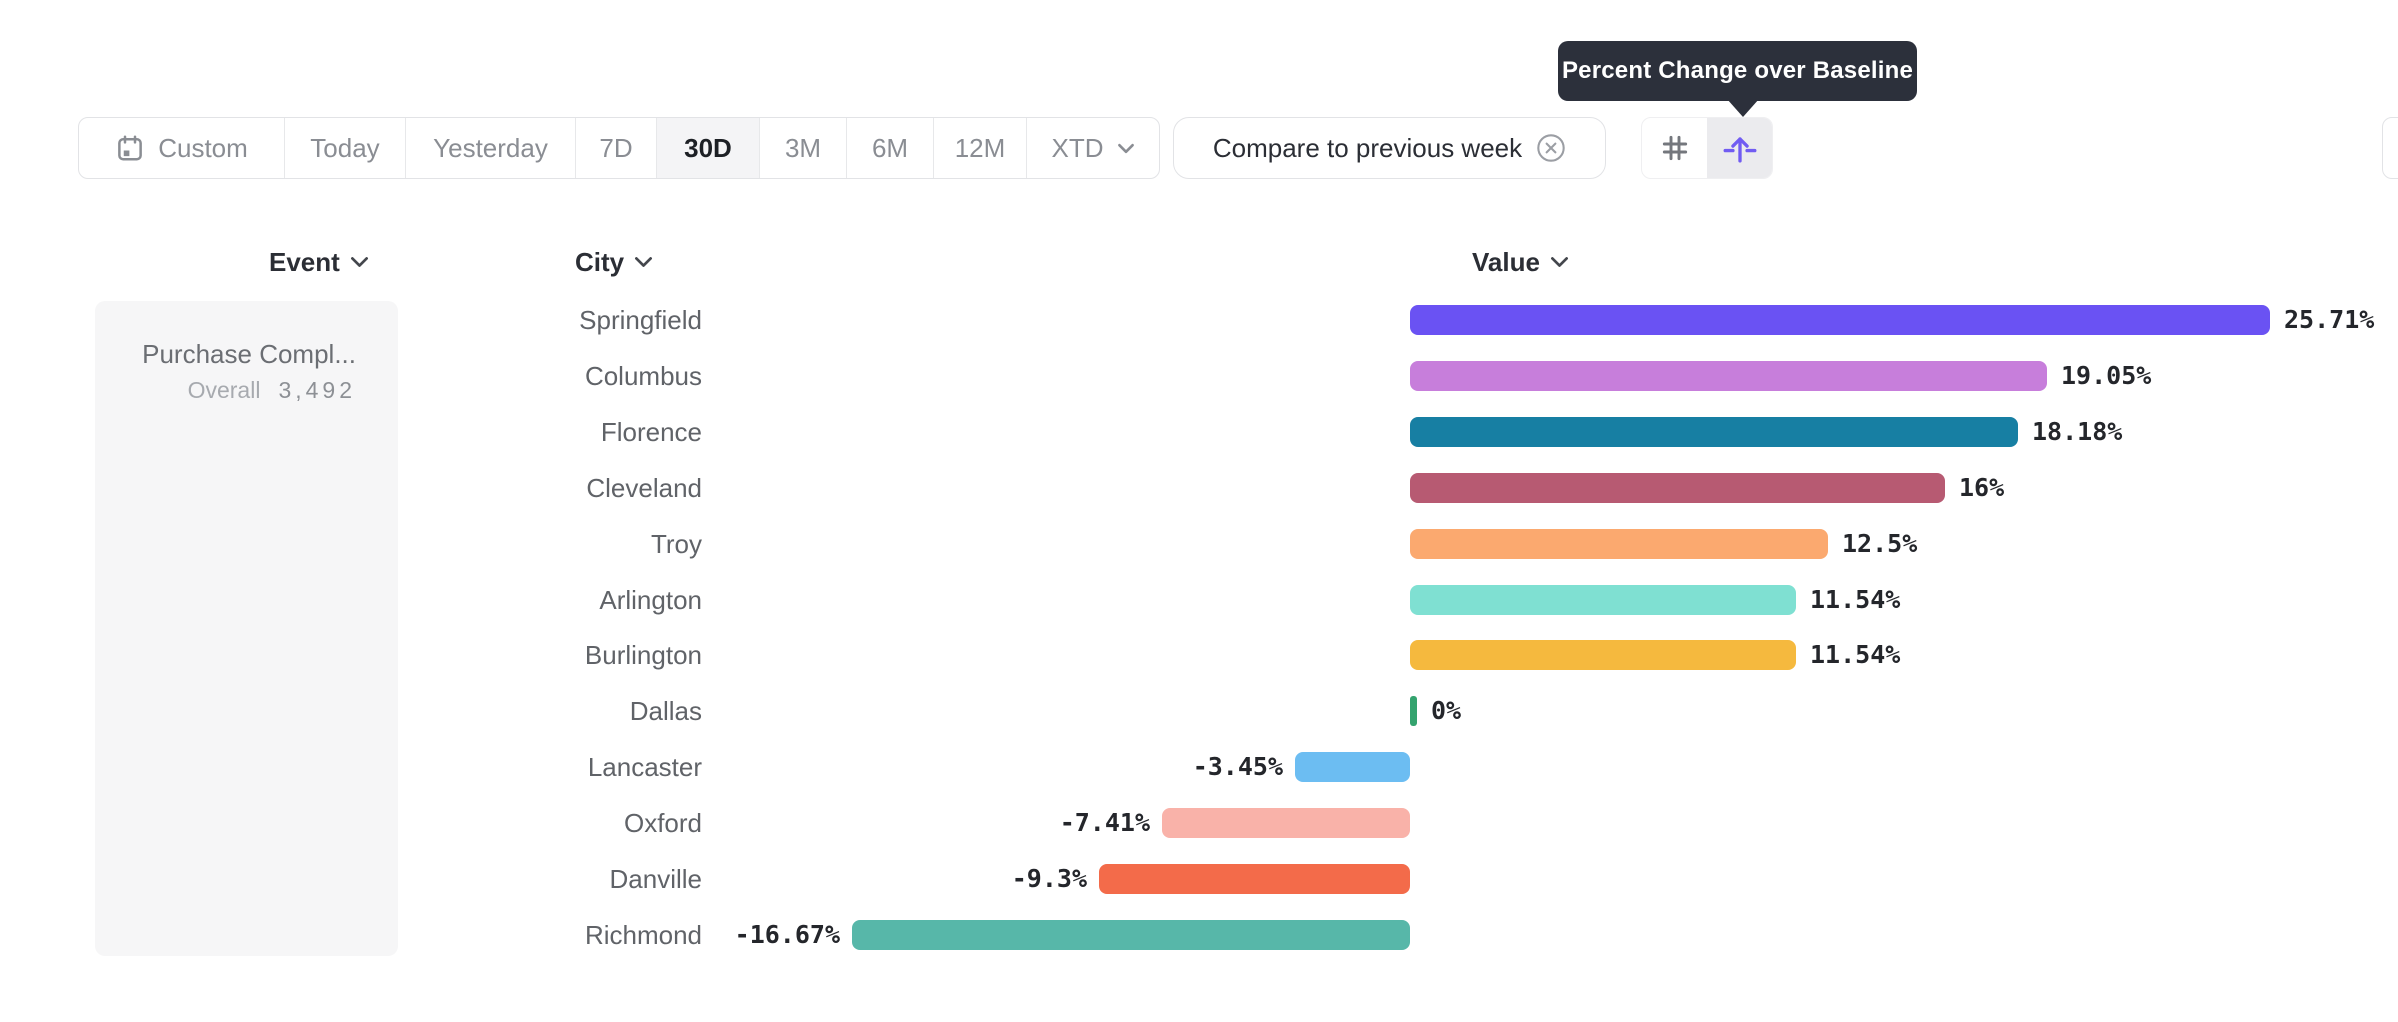 The height and width of the screenshot is (1022, 2398). What do you see at coordinates (2077, 431) in the screenshot?
I see `bar-value-label: 18.18%` at bounding box center [2077, 431].